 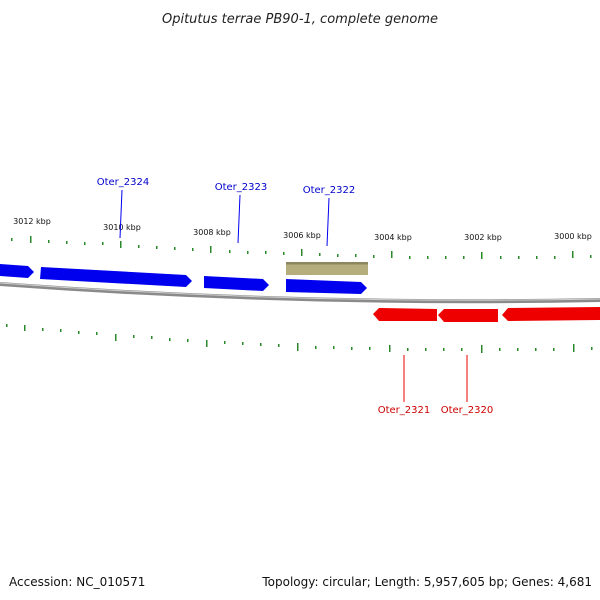 What do you see at coordinates (393, 237) in the screenshot?
I see `scale-label: 3004 kbp` at bounding box center [393, 237].